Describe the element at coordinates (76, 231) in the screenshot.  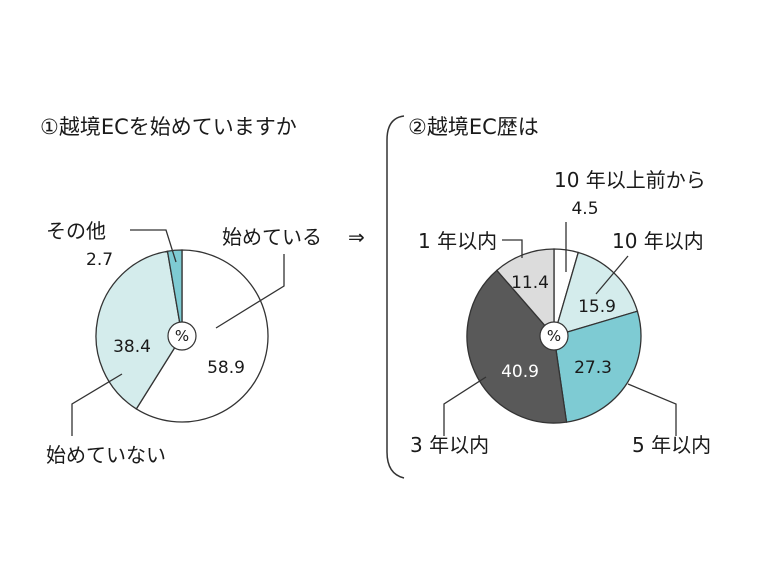
I see `category-label: その他` at that location.